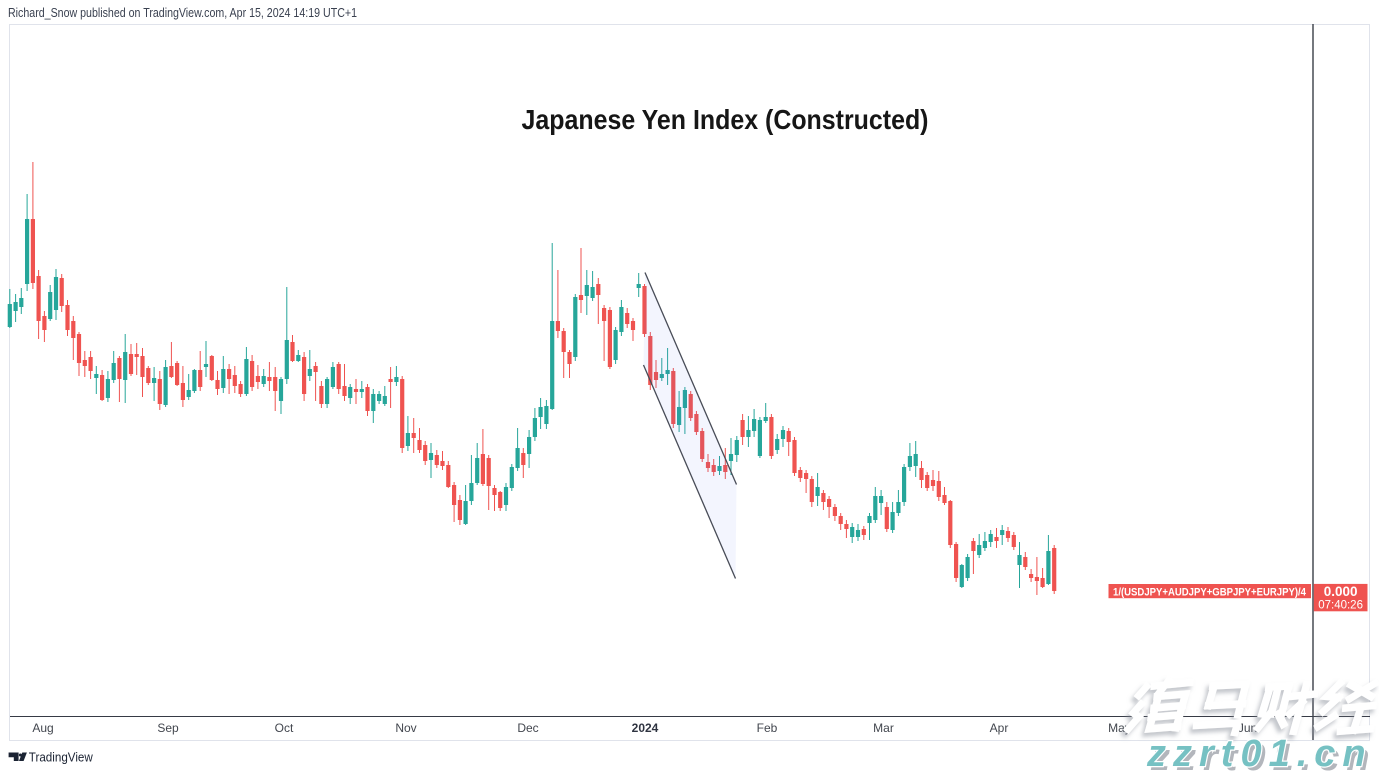  I want to click on svg-text: Sep, so click(168, 728).